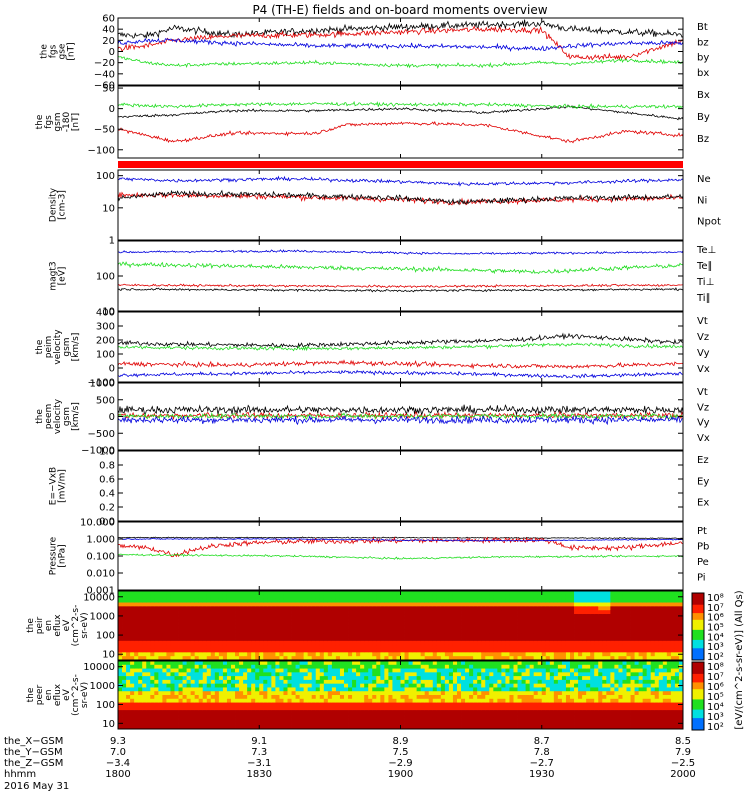 This screenshot has height=800, width=750. I want to click on series-line-Vz, so click(400, 364).